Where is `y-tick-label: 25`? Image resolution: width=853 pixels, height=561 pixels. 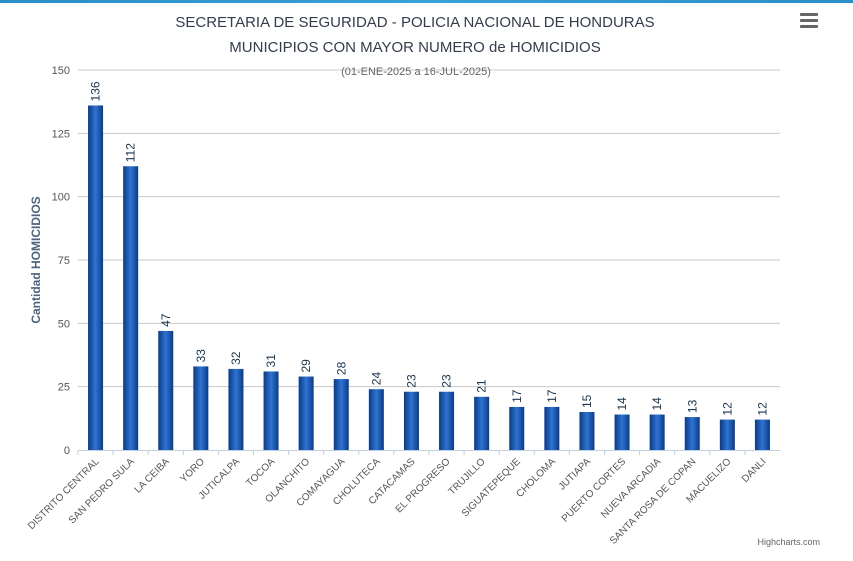 y-tick-label: 25 is located at coordinates (64, 388).